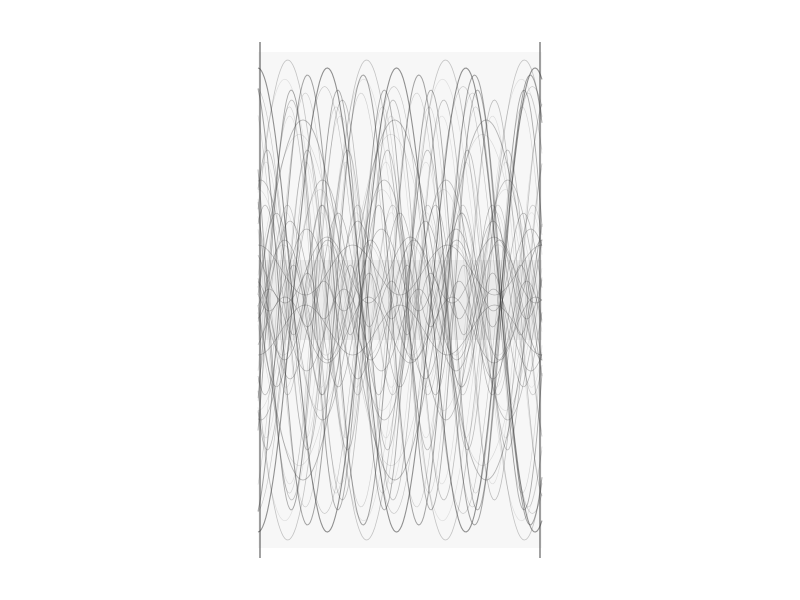 This screenshot has width=800, height=600. I want to click on haze-center-band, so click(400, 300).